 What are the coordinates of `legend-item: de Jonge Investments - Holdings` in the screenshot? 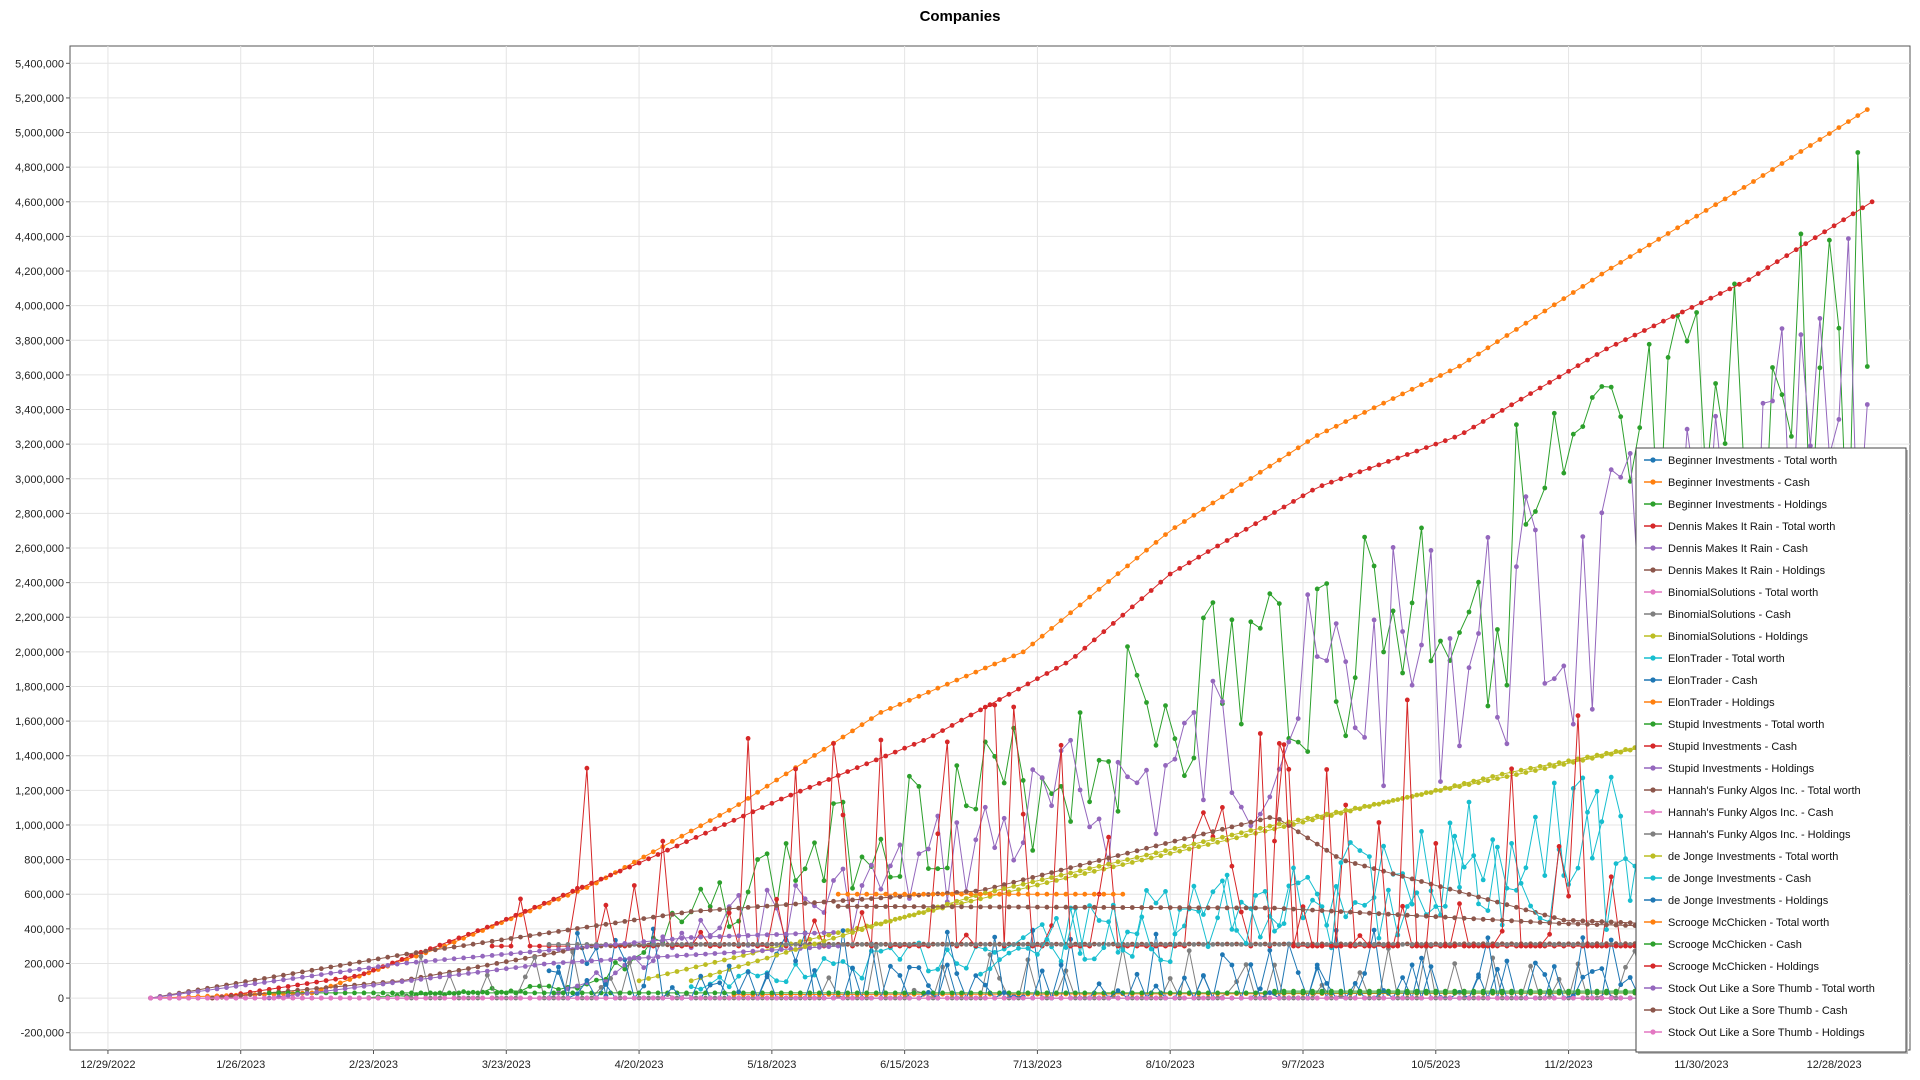 It's located at (1736, 901).